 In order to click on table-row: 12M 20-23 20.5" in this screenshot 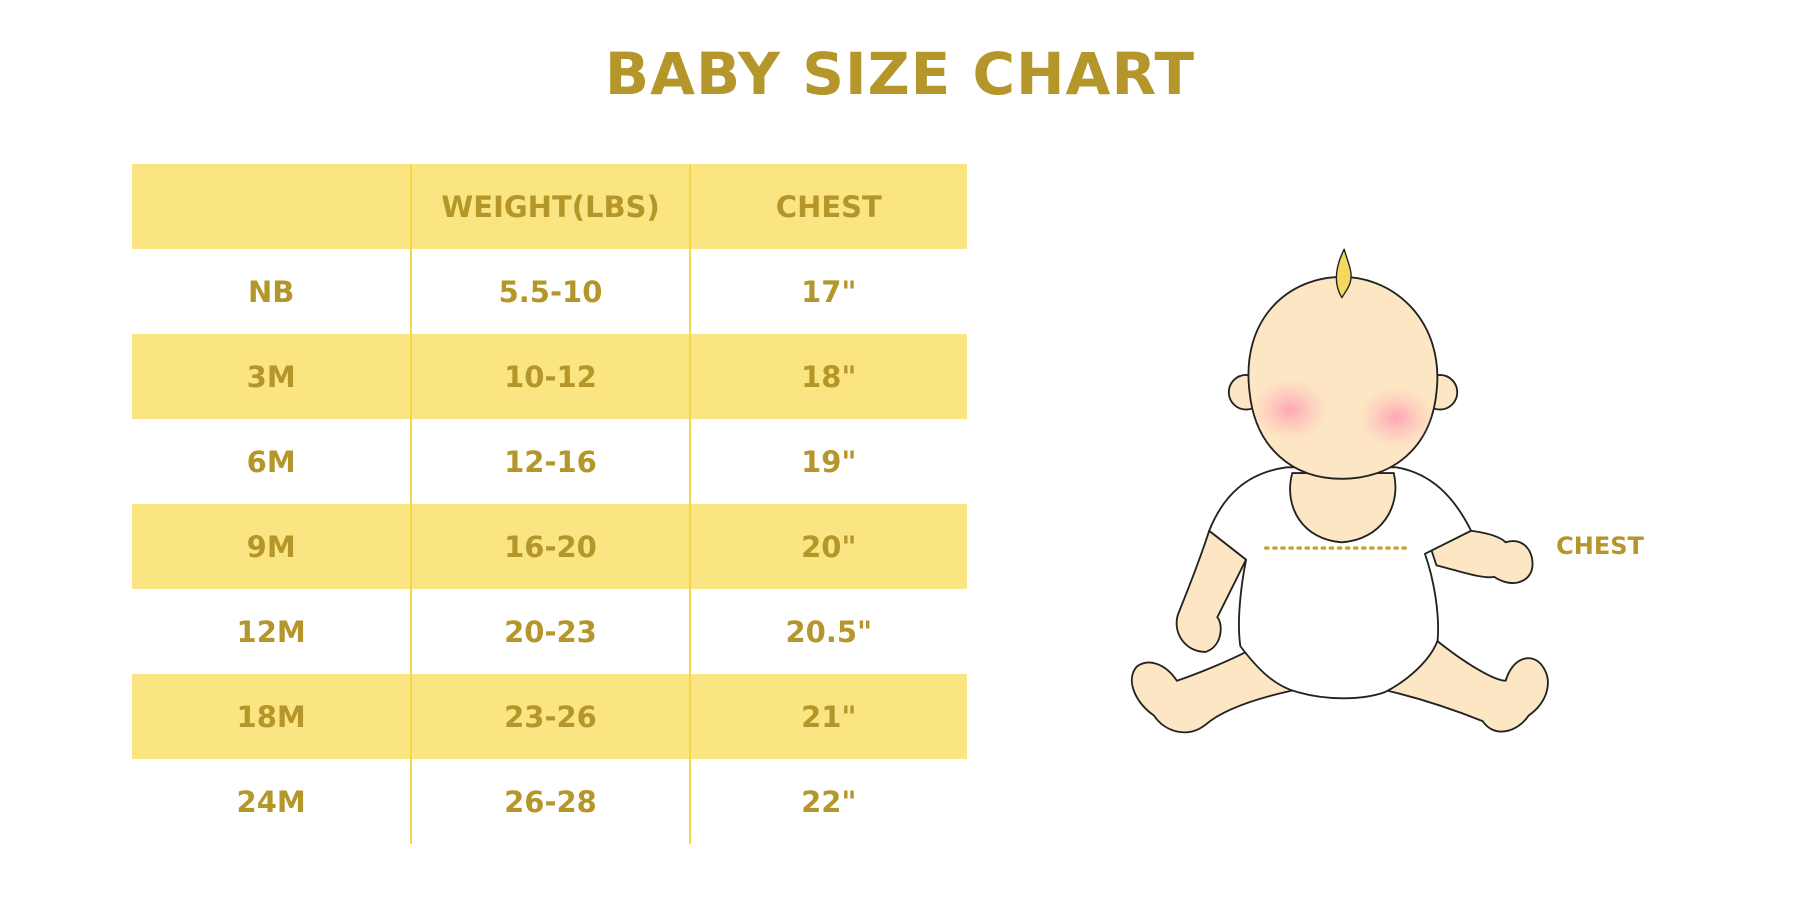, I will do `click(549, 631)`.